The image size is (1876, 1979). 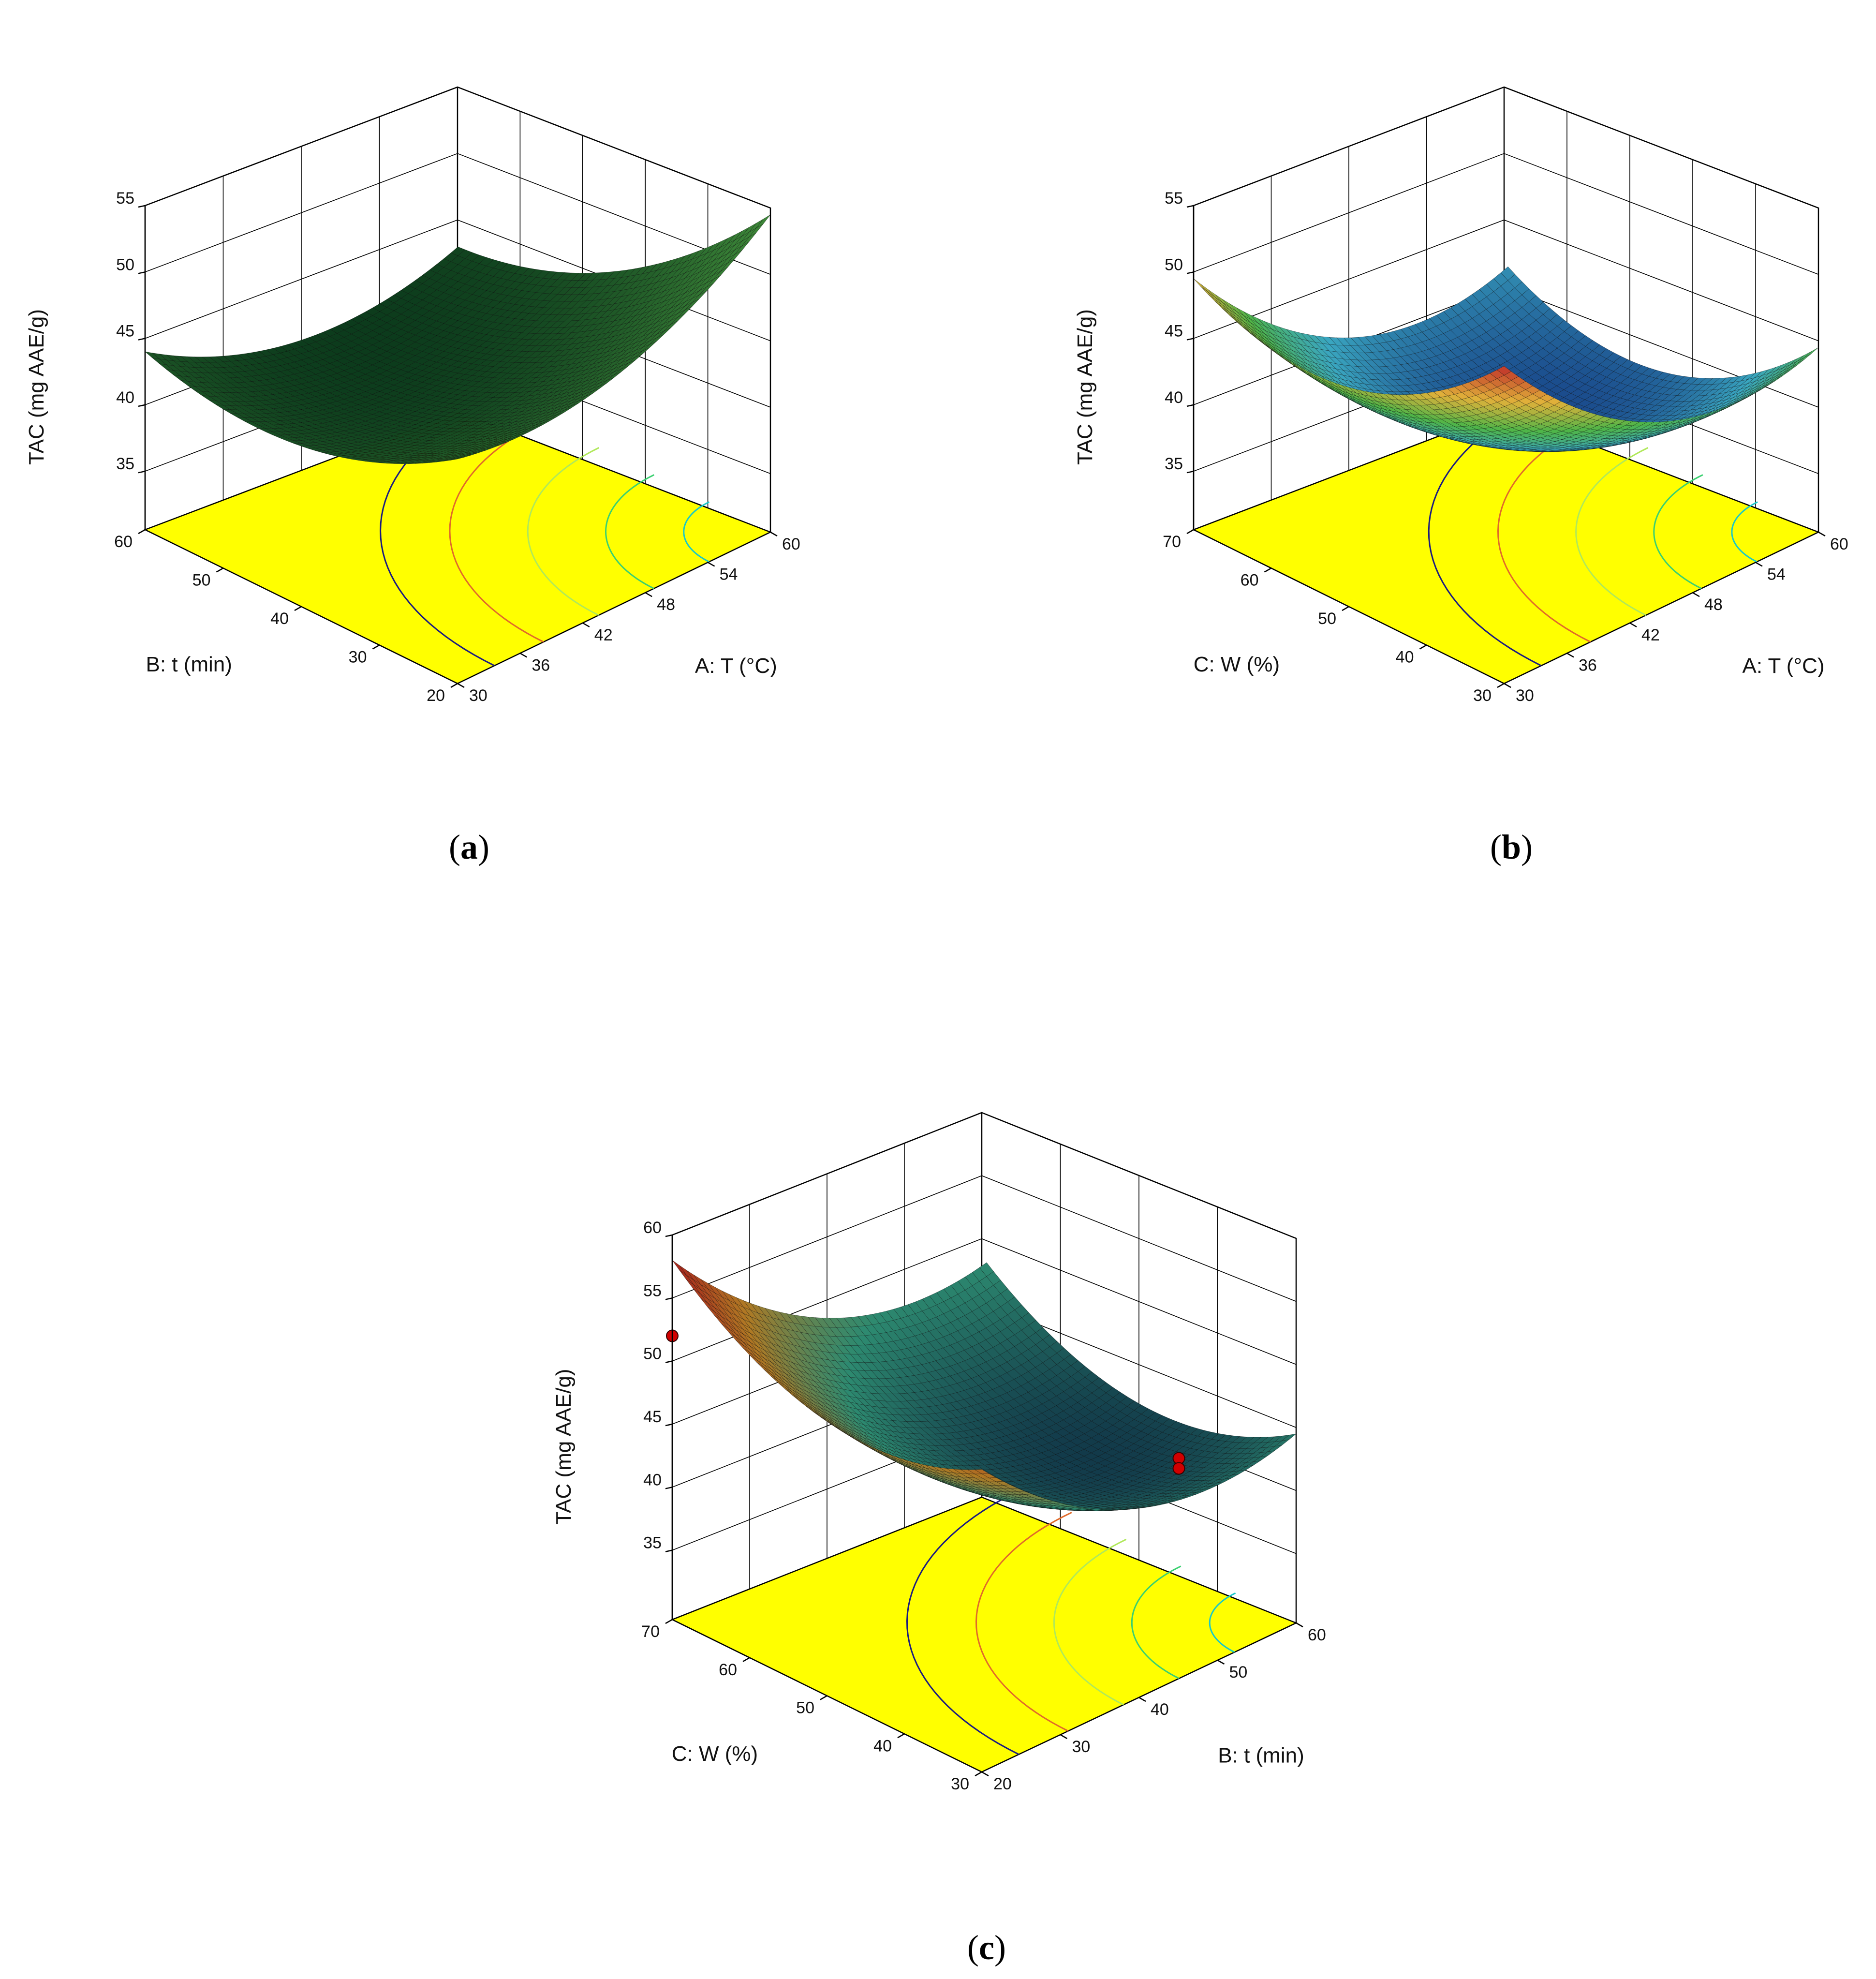 I want to click on x-axis-title: A: T (°C), so click(x=1784, y=666).